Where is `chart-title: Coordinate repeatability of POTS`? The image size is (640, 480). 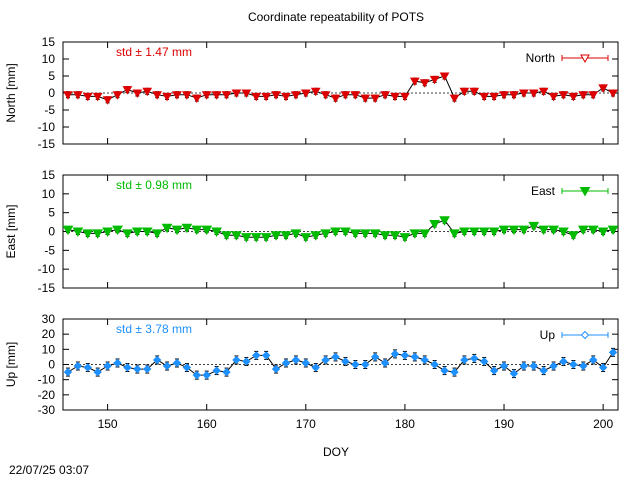
chart-title: Coordinate repeatability of POTS is located at coordinates (336, 17).